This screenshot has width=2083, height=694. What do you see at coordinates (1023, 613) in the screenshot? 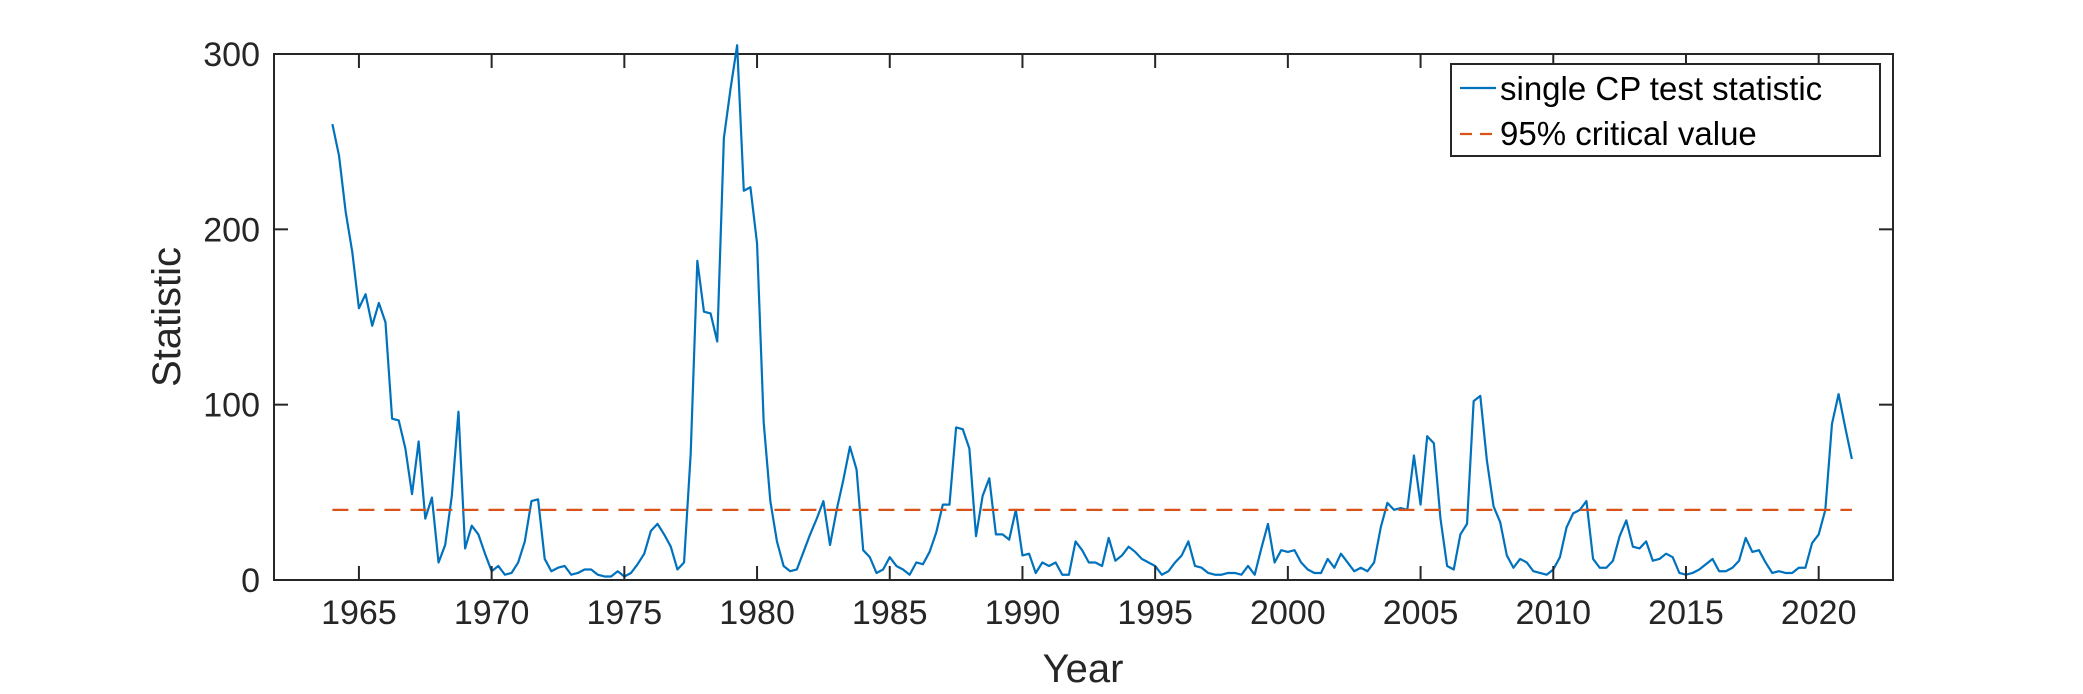
I see `x-tick-label: 1990` at bounding box center [1023, 613].